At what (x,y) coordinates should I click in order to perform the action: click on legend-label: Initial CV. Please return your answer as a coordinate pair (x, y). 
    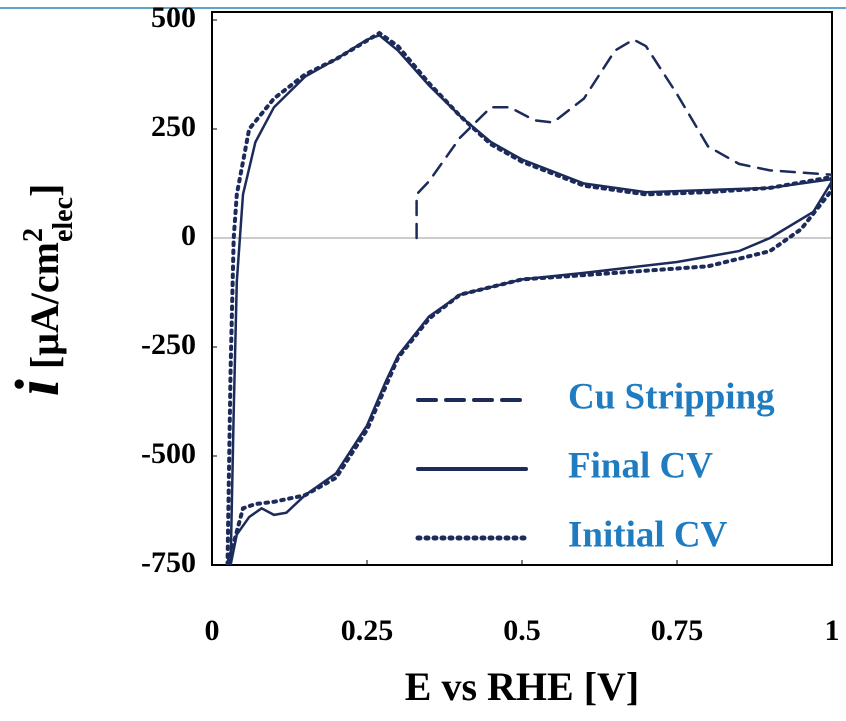
    Looking at the image, I should click on (648, 534).